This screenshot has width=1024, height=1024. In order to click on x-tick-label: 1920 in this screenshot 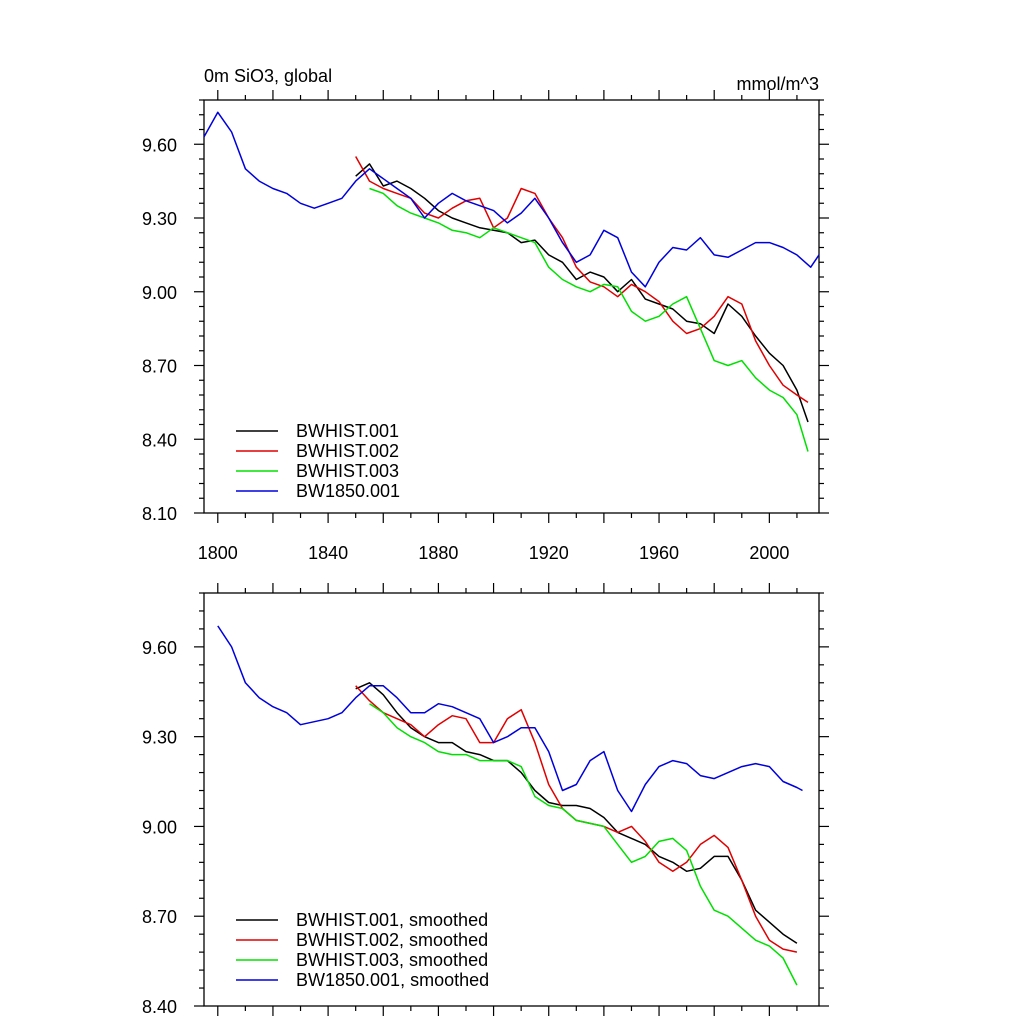, I will do `click(549, 553)`.